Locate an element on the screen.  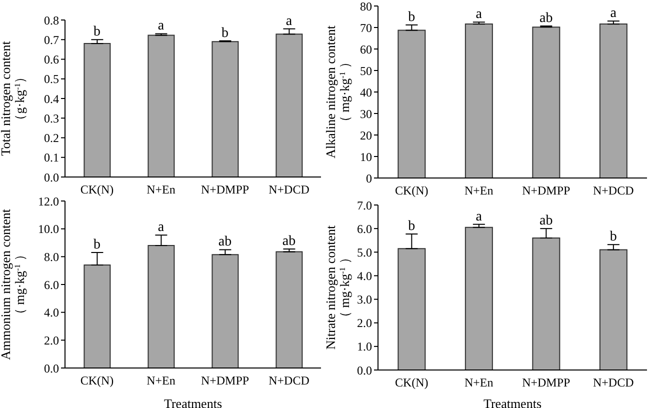
y-tick-label: 30 is located at coordinates (366, 113).